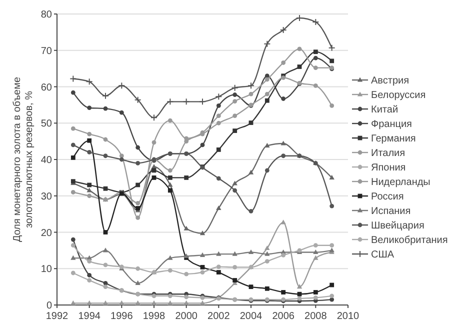 This screenshot has width=455, height=328. Describe the element at coordinates (283, 316) in the screenshot. I see `x-tick-label: 2006` at that location.